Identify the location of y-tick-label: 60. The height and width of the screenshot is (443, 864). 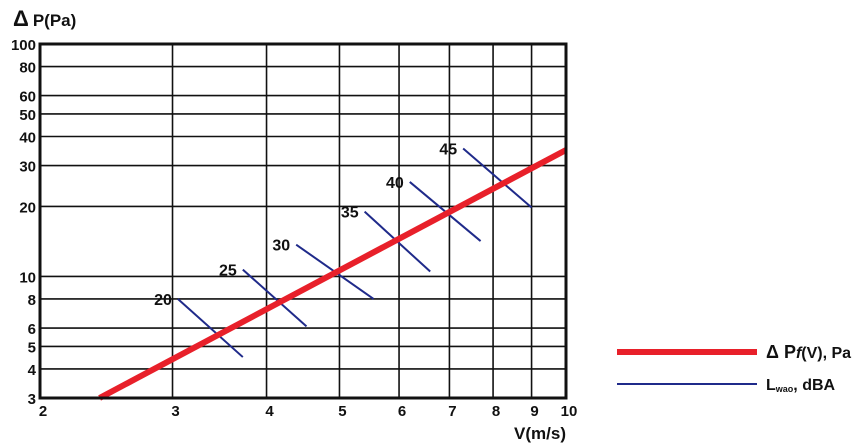
(27, 97).